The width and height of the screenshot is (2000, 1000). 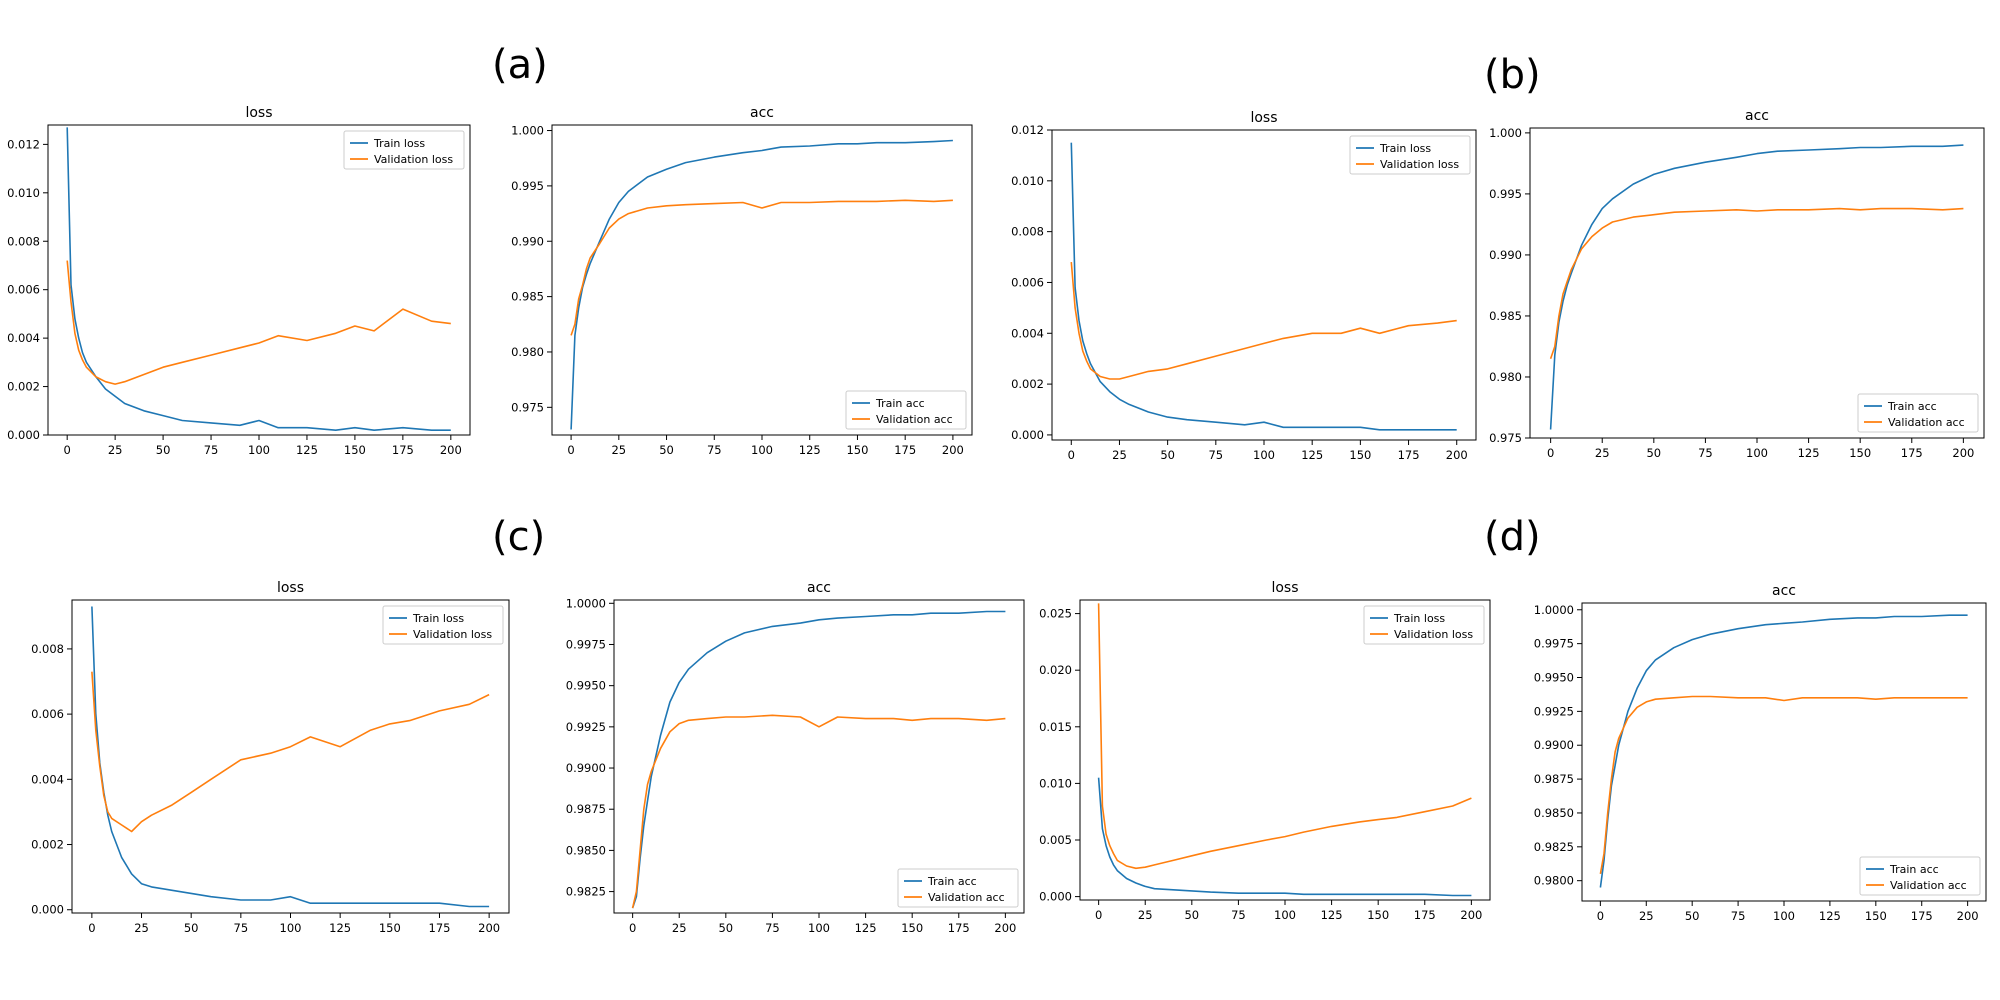 I want to click on y-tick-label: 0.012, so click(x=23, y=144).